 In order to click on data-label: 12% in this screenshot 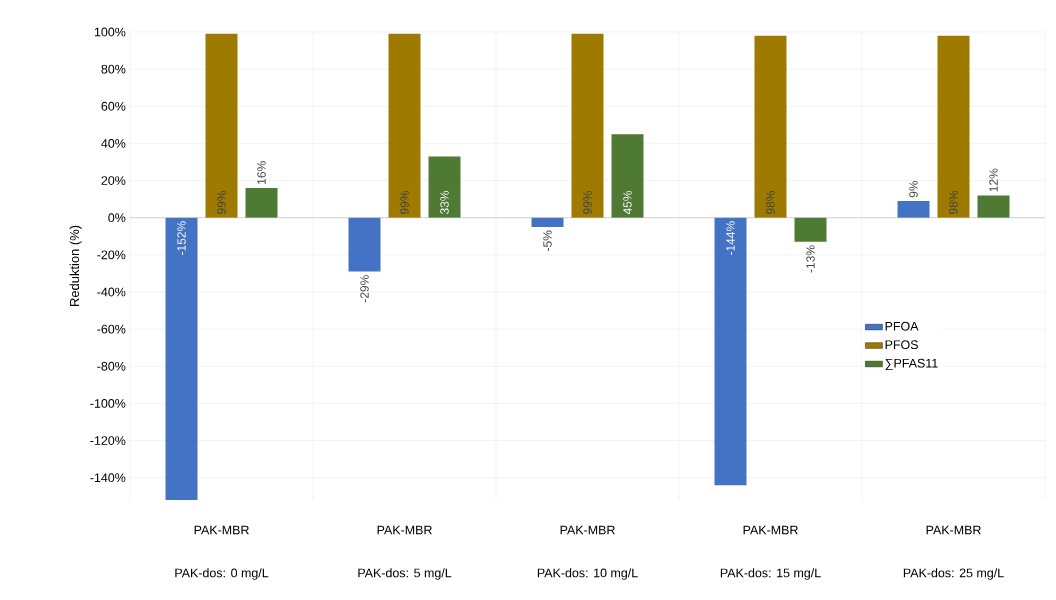, I will do `click(993, 180)`.